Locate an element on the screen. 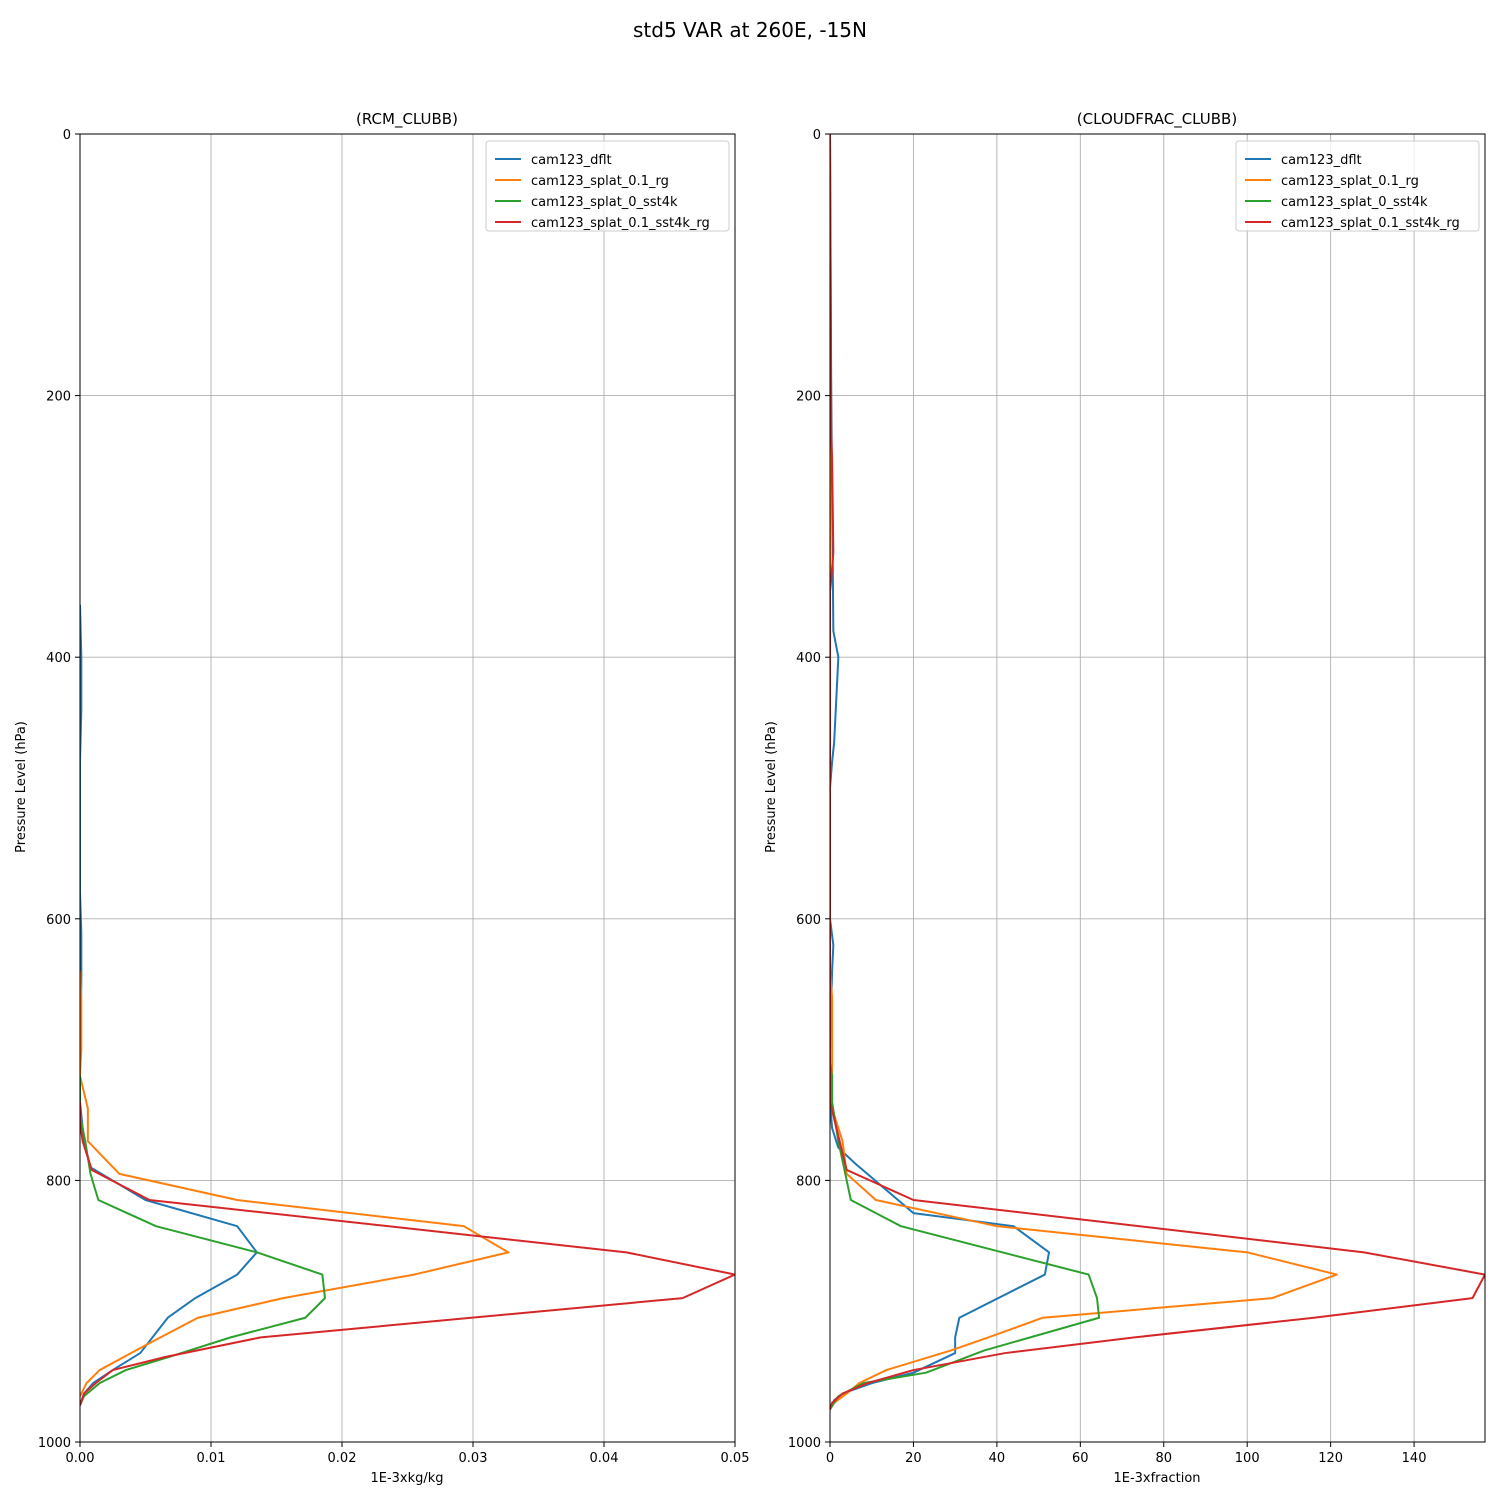 This screenshot has width=1500, height=1500. panel-title: (CLOUDFRAC_CLUBB) is located at coordinates (1157, 119).